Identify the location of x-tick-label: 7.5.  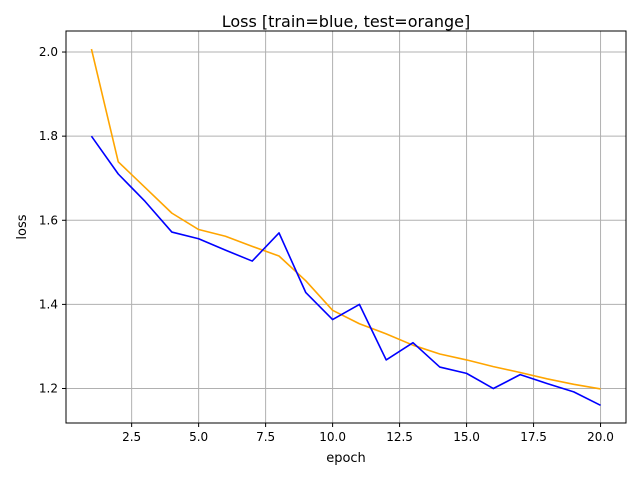
(265, 437).